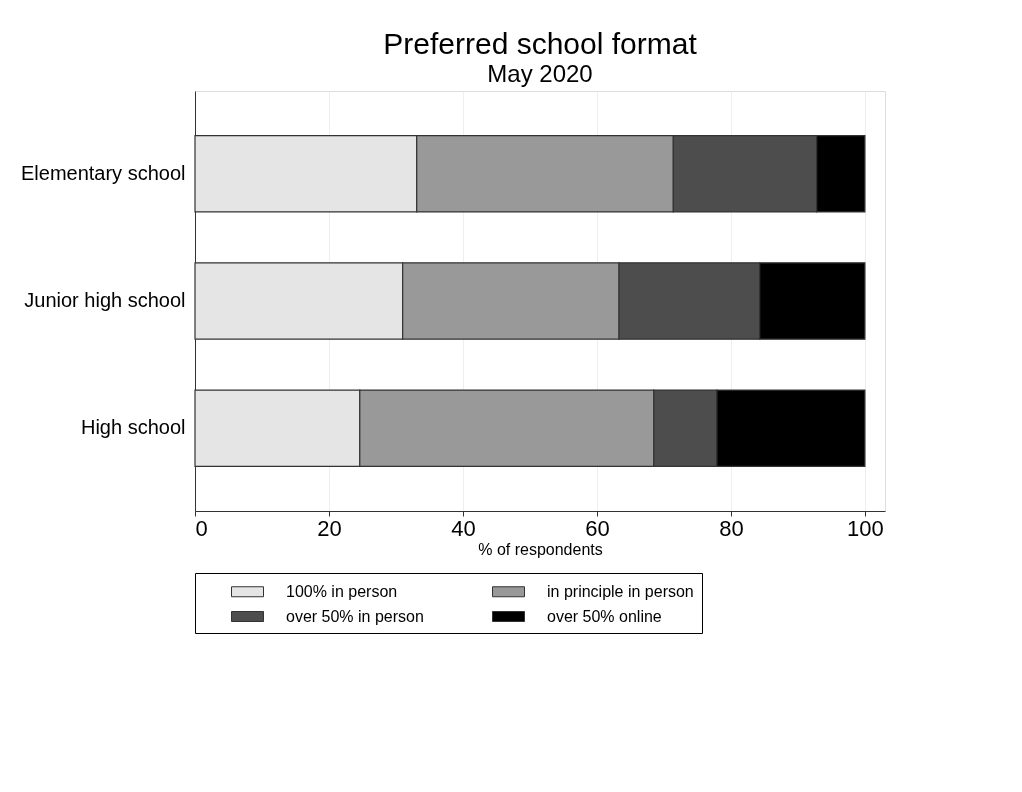  What do you see at coordinates (355, 616) in the screenshot?
I see `legend-label: over 50% in person` at bounding box center [355, 616].